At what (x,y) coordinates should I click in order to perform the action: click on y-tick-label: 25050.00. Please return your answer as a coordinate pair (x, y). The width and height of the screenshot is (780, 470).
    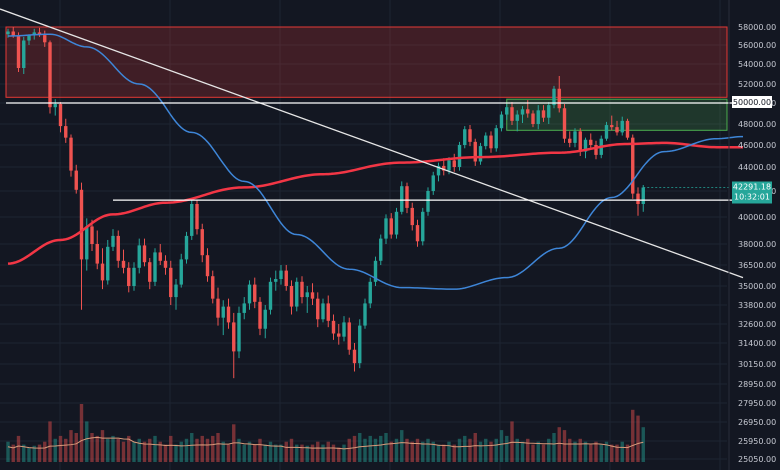
    Looking at the image, I should click on (757, 459).